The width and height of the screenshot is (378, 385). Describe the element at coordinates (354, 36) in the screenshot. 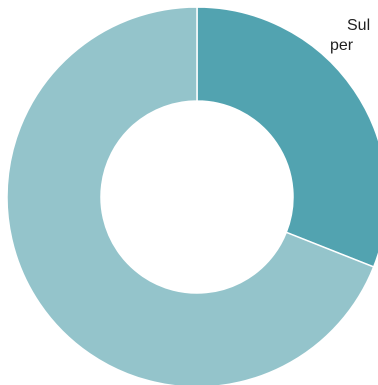

I see `truncated-legend: Sul per` at that location.